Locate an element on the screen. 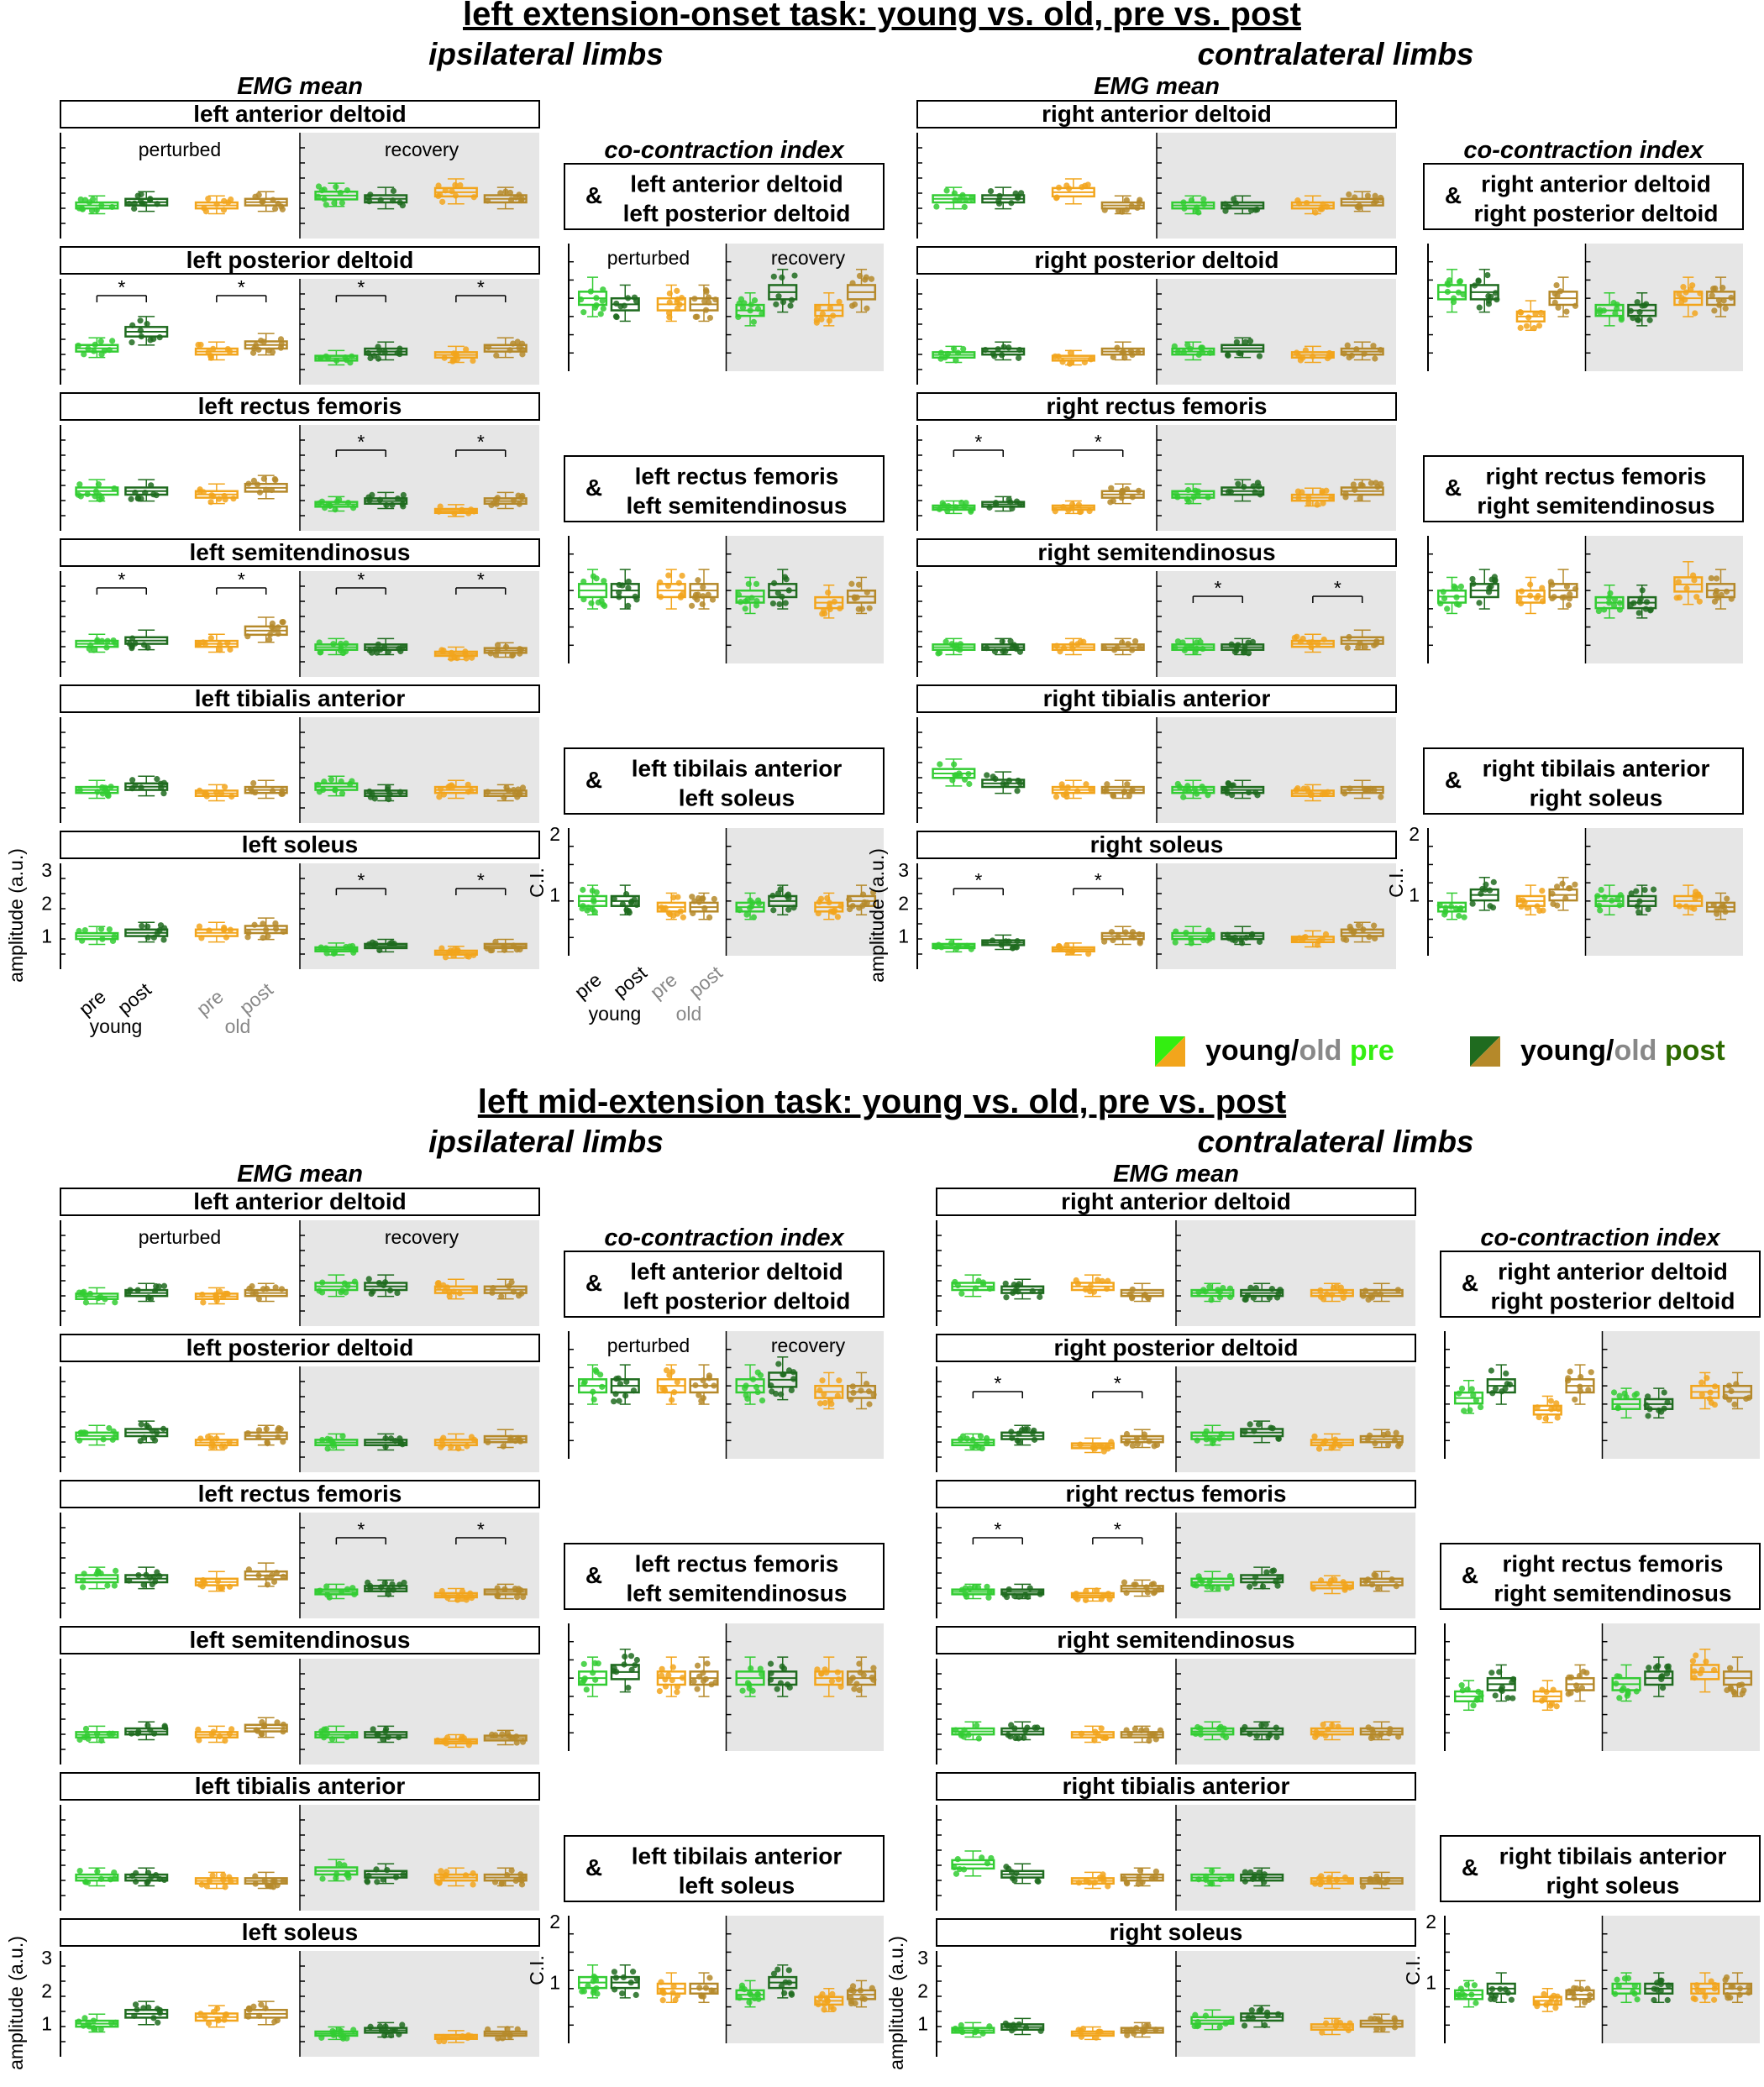 The height and width of the screenshot is (2087, 1764). ipsi-muscle-label-5-box is located at coordinates (300, 845).